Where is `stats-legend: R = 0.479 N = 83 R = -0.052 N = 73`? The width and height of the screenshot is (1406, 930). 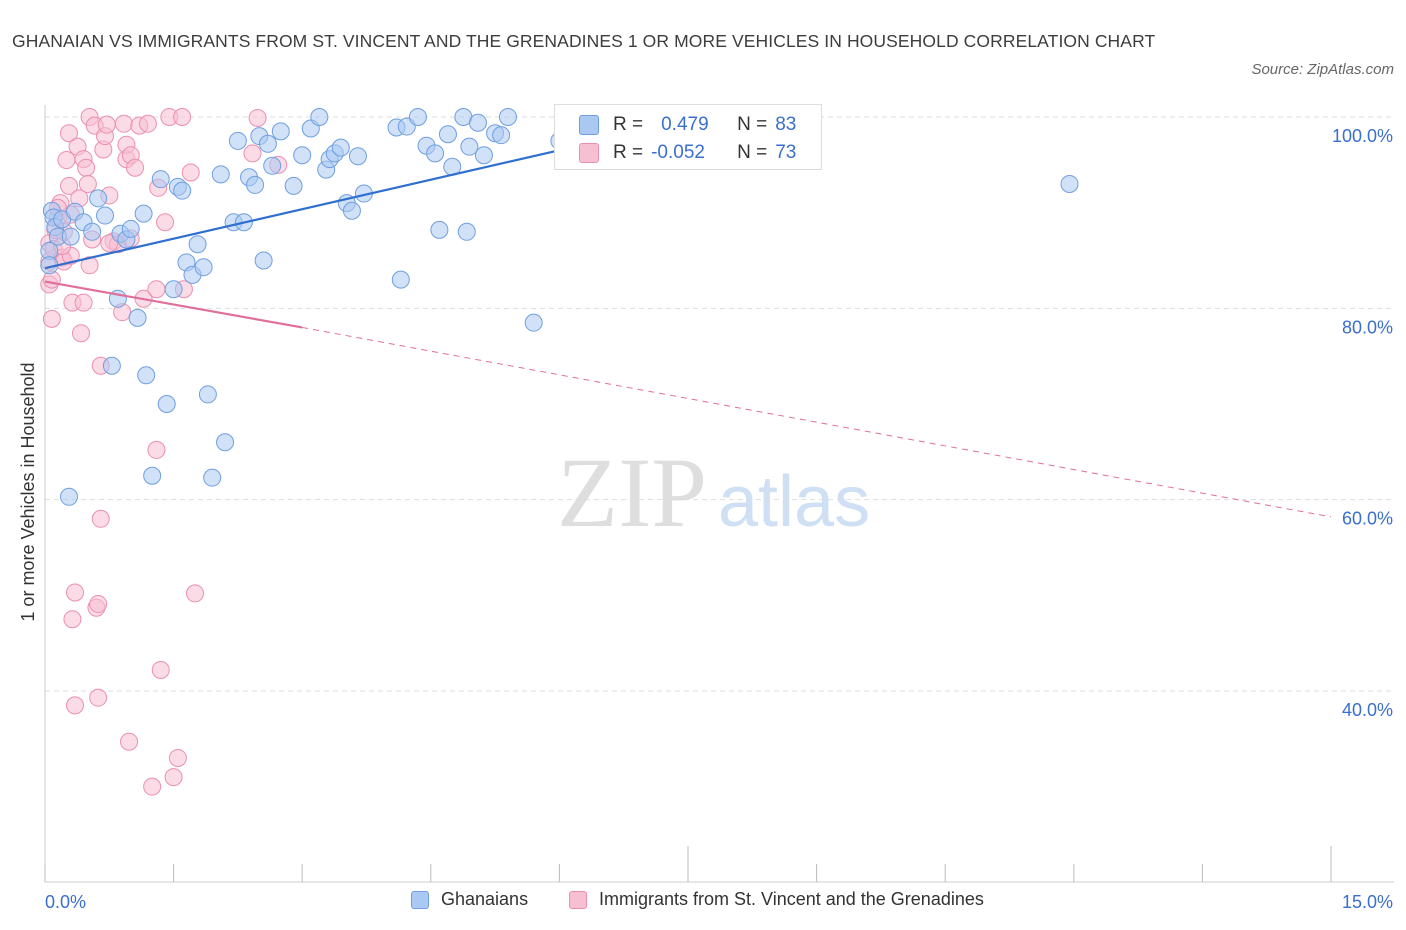
stats-legend: R = 0.479 N = 83 R = -0.052 N = 73 is located at coordinates (688, 137).